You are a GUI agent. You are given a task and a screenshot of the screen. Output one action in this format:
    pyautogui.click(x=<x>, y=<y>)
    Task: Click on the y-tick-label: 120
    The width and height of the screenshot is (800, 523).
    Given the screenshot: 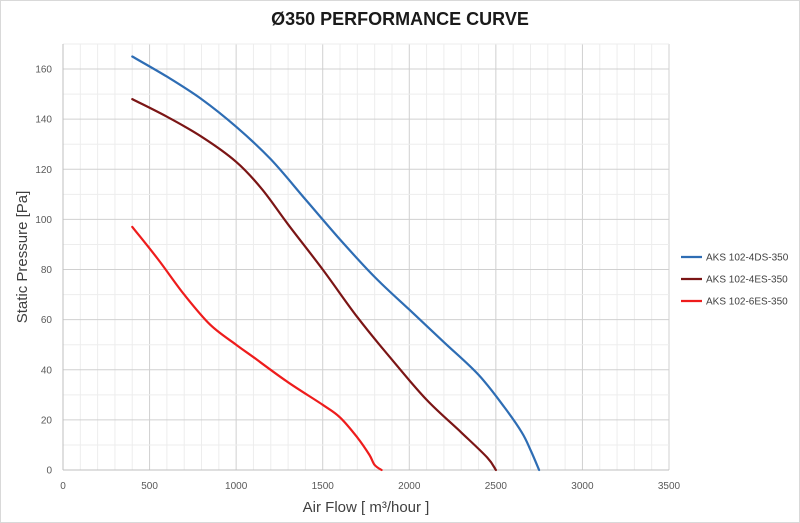 What is the action you would take?
    pyautogui.click(x=43, y=170)
    